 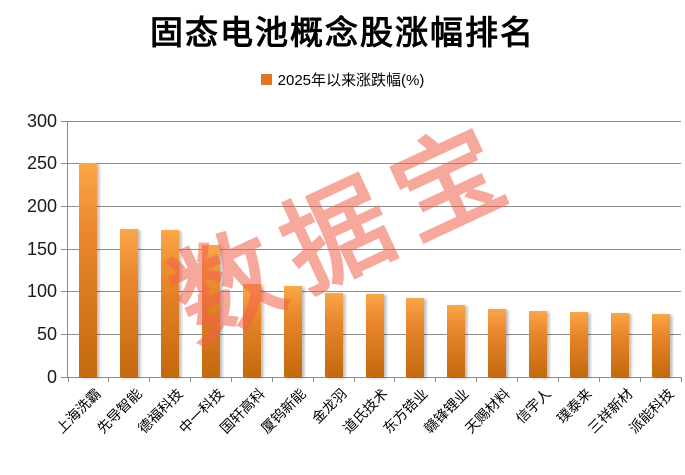 What do you see at coordinates (456, 341) in the screenshot?
I see `bar-赣锋锂业` at bounding box center [456, 341].